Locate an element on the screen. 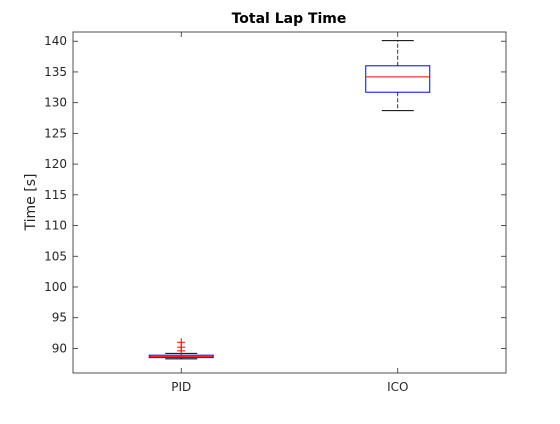 This screenshot has height=424, width=560. y-tick-label: 100 is located at coordinates (55, 287).